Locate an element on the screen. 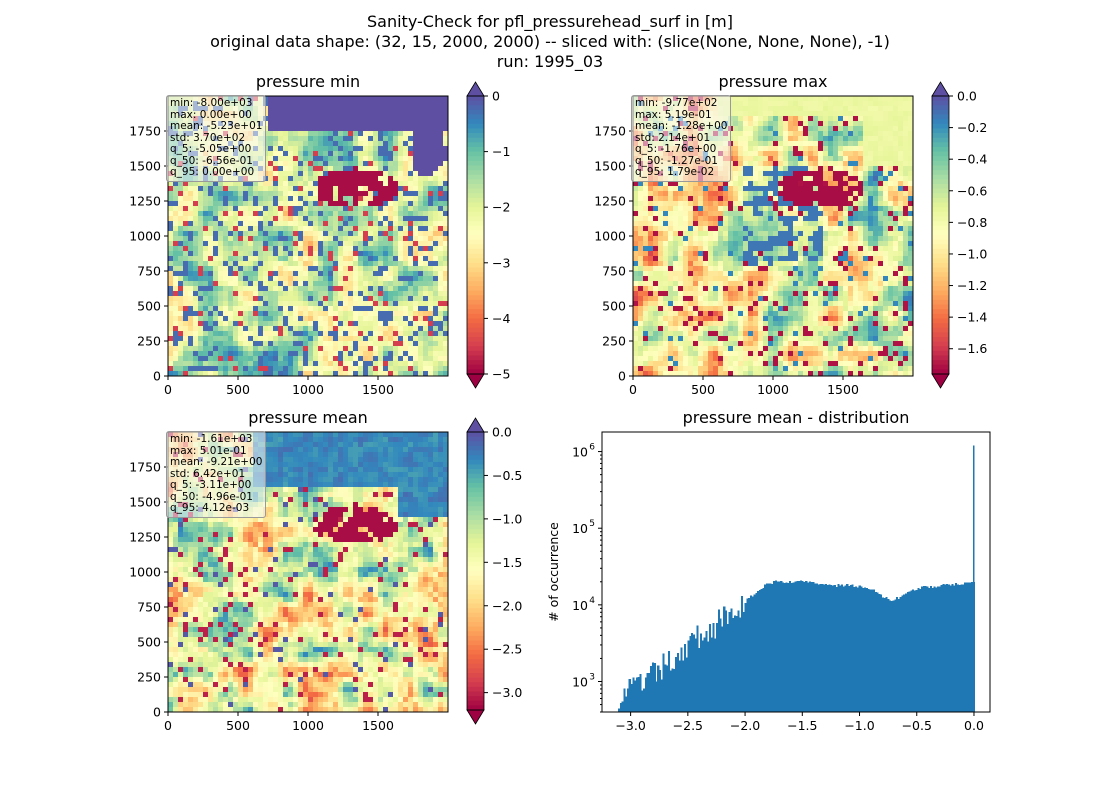  colorbar-extend-bottom is located at coordinates (475, 381).